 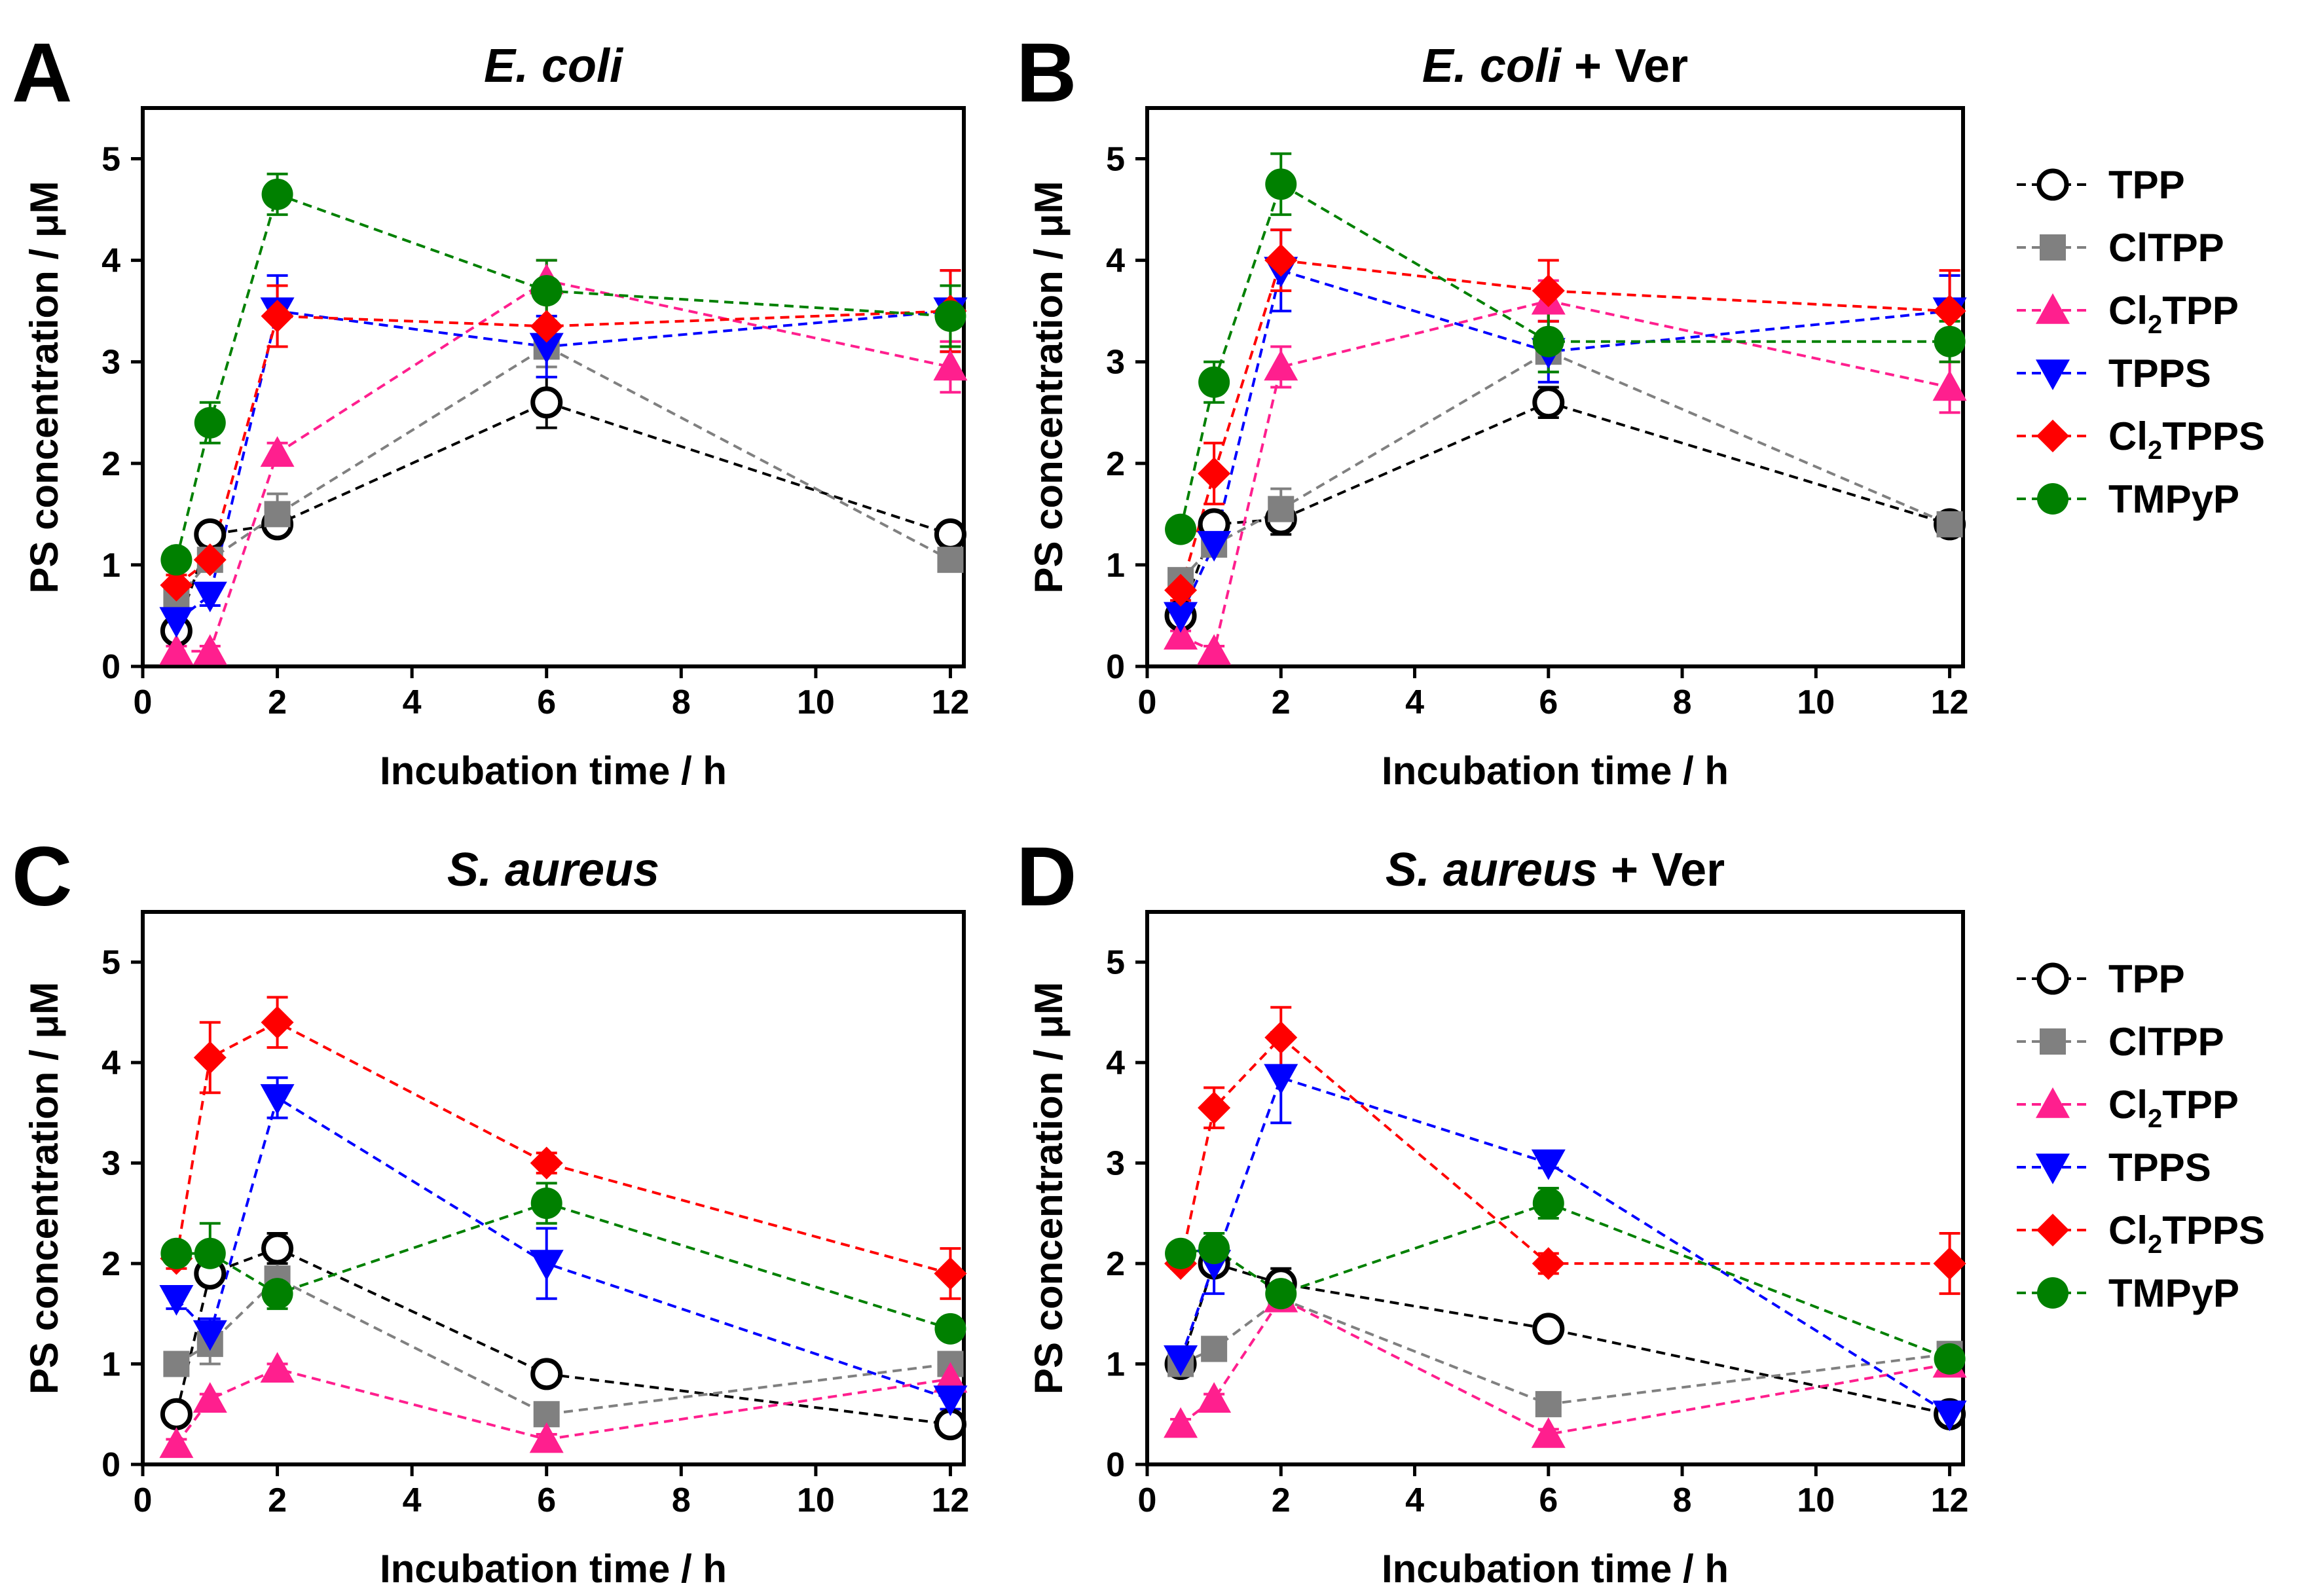 I want to click on y-tick-label: 2, so click(x=110, y=1264).